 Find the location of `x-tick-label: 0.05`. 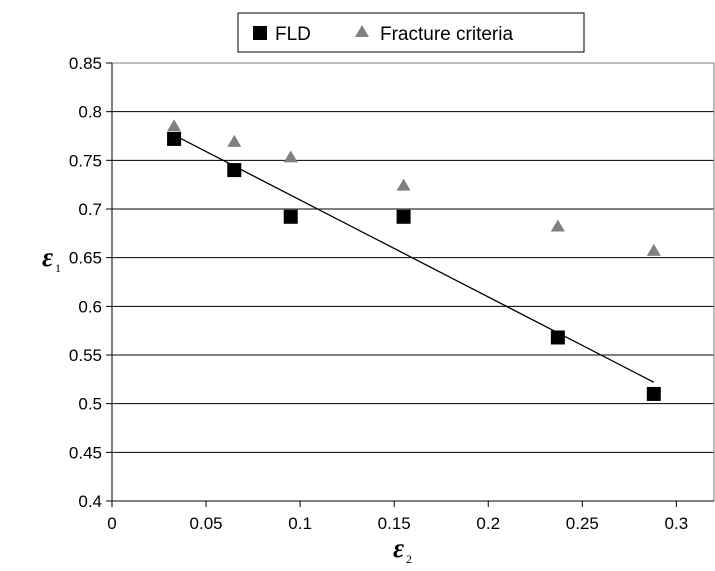

x-tick-label: 0.05 is located at coordinates (206, 523).